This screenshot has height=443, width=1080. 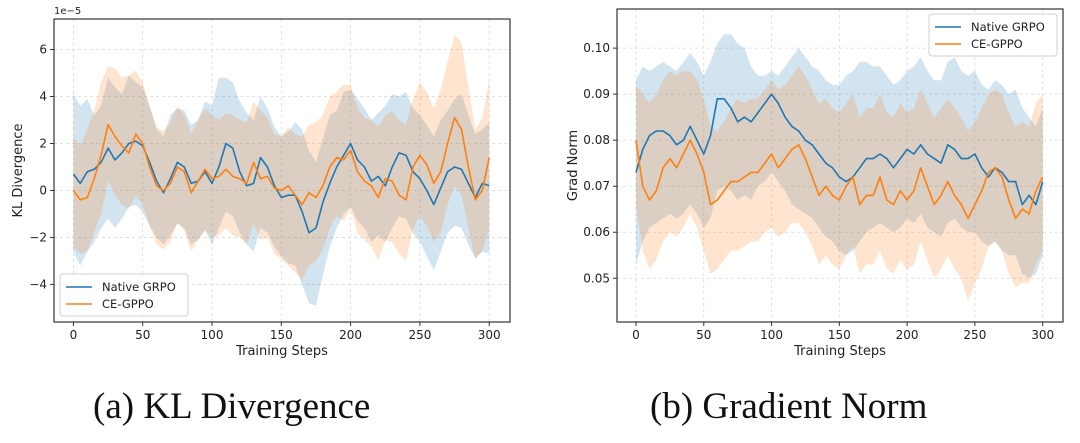 What do you see at coordinates (636, 335) in the screenshot?
I see `gn-xtick-label: 0` at bounding box center [636, 335].